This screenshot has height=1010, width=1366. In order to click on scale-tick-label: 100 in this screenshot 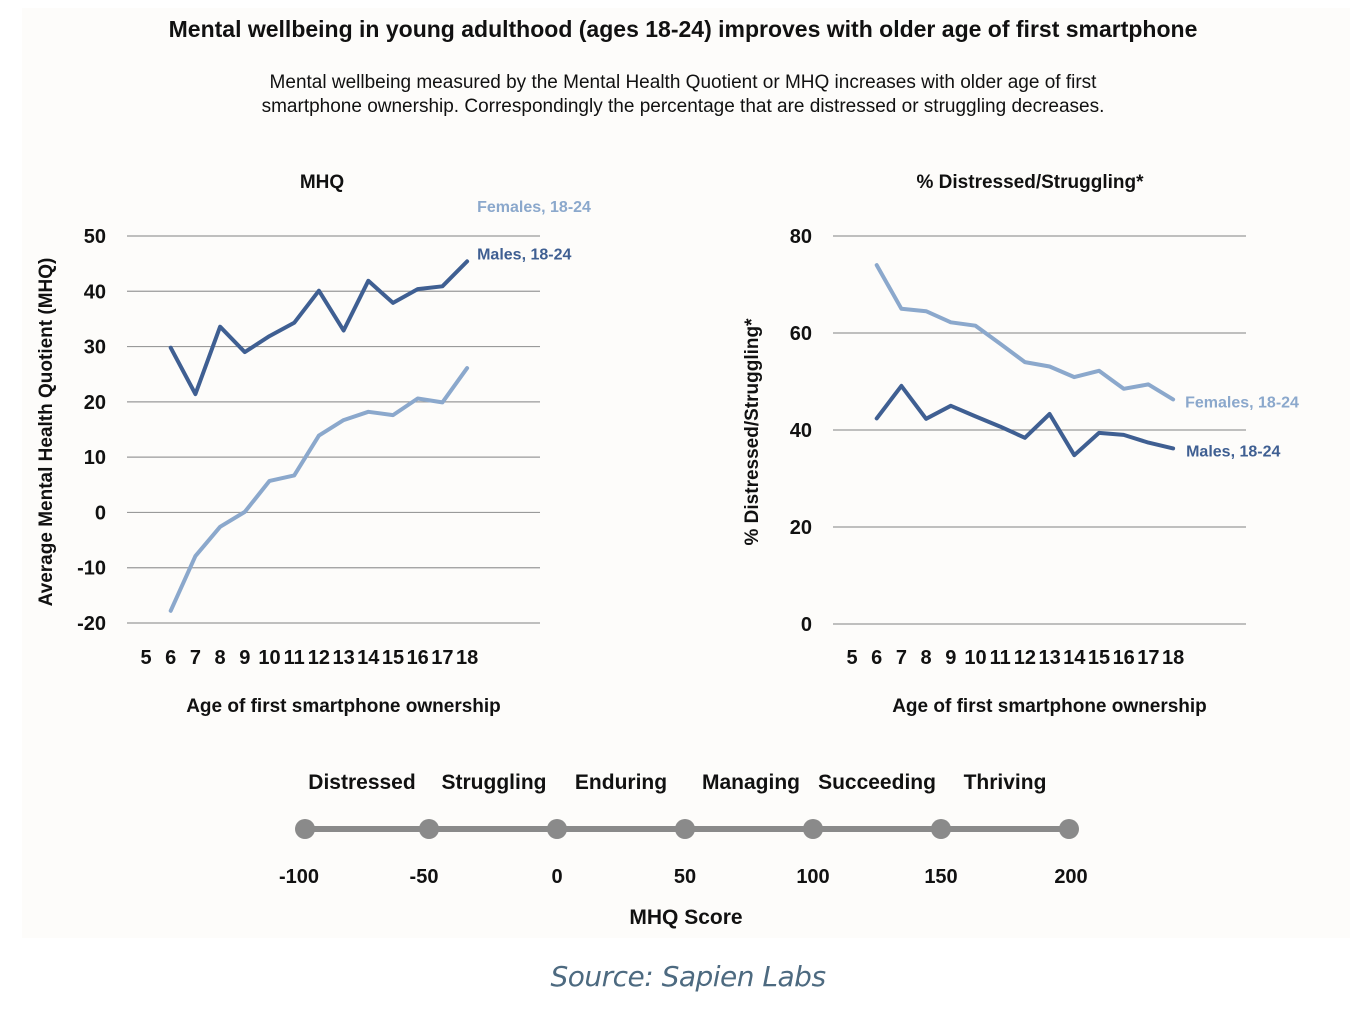, I will do `click(812, 877)`.